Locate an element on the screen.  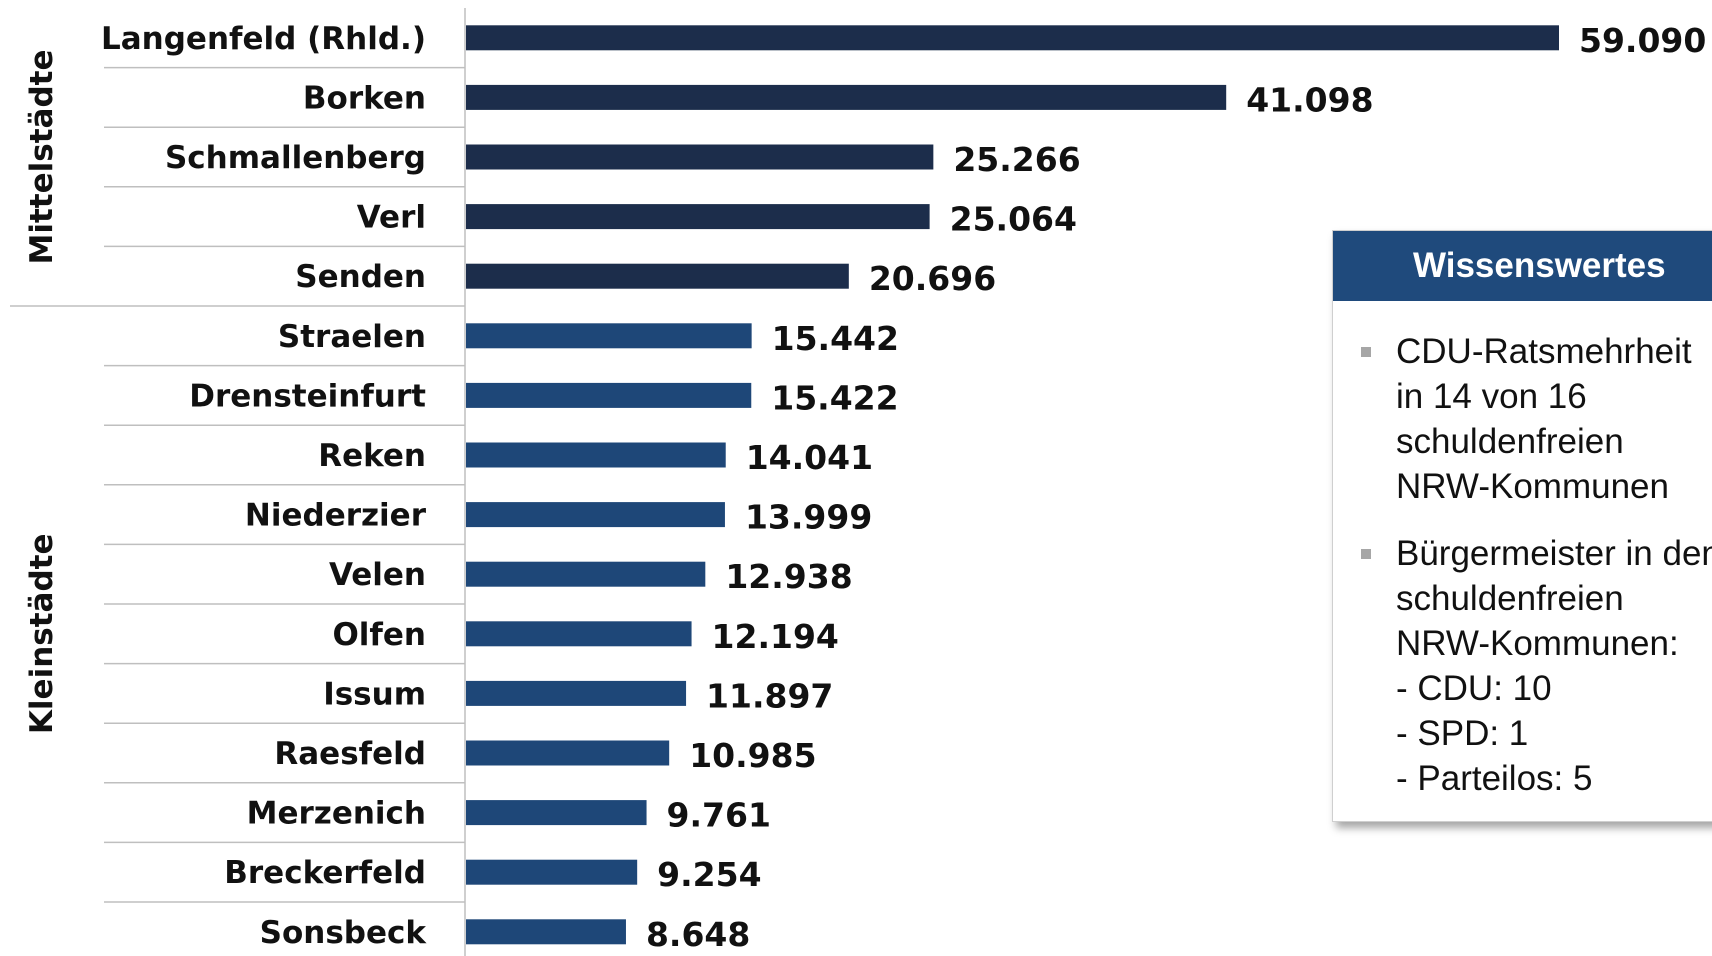
category-label: Niederzier is located at coordinates (336, 516).